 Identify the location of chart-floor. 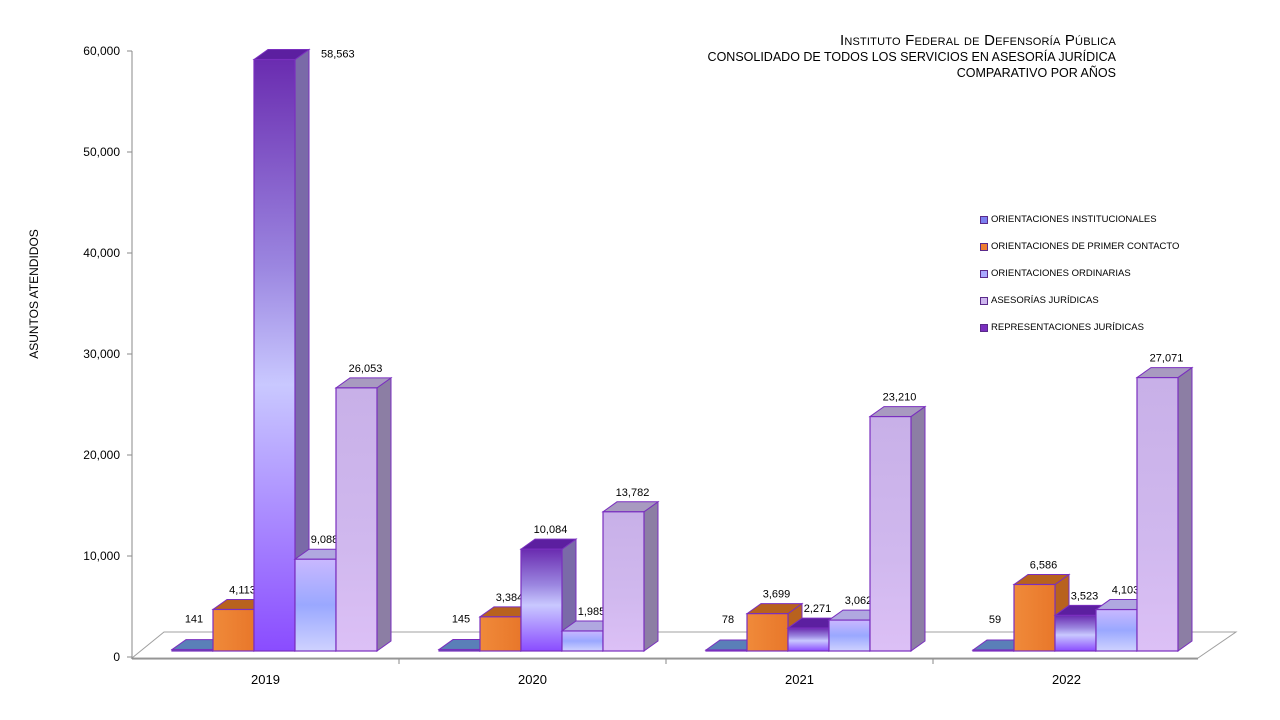
(684, 645).